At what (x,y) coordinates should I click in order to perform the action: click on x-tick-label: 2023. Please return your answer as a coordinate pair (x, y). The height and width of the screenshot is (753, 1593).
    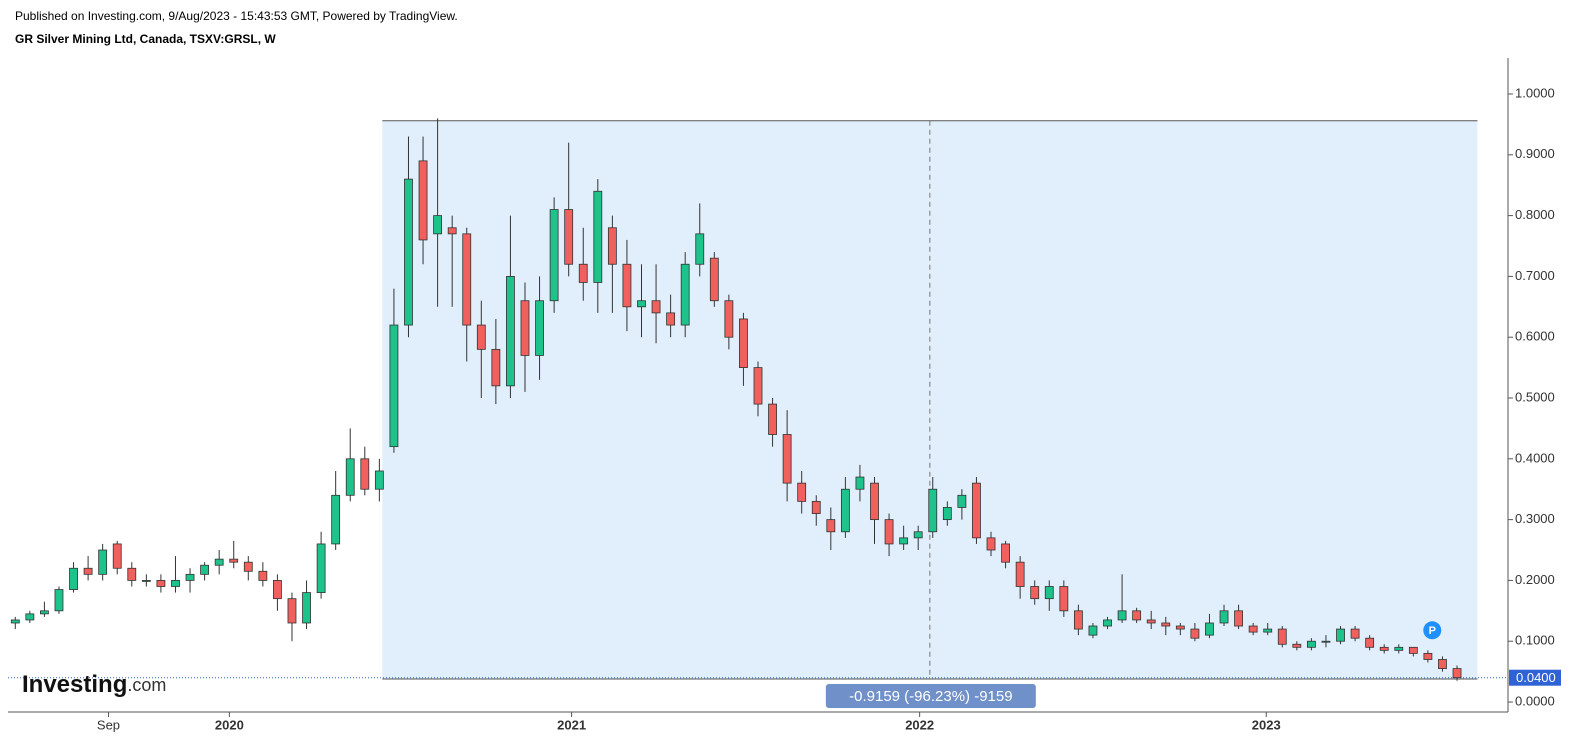
    Looking at the image, I should click on (1266, 724).